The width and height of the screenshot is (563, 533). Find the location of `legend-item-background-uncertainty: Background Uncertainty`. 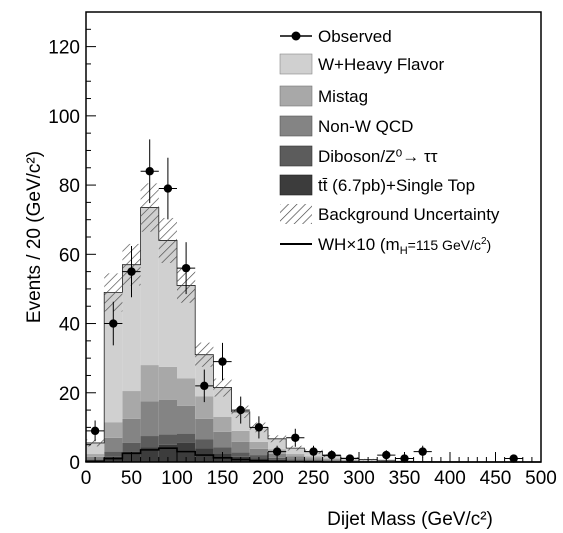

legend-item-background-uncertainty: Background Uncertainty is located at coordinates (390, 214).